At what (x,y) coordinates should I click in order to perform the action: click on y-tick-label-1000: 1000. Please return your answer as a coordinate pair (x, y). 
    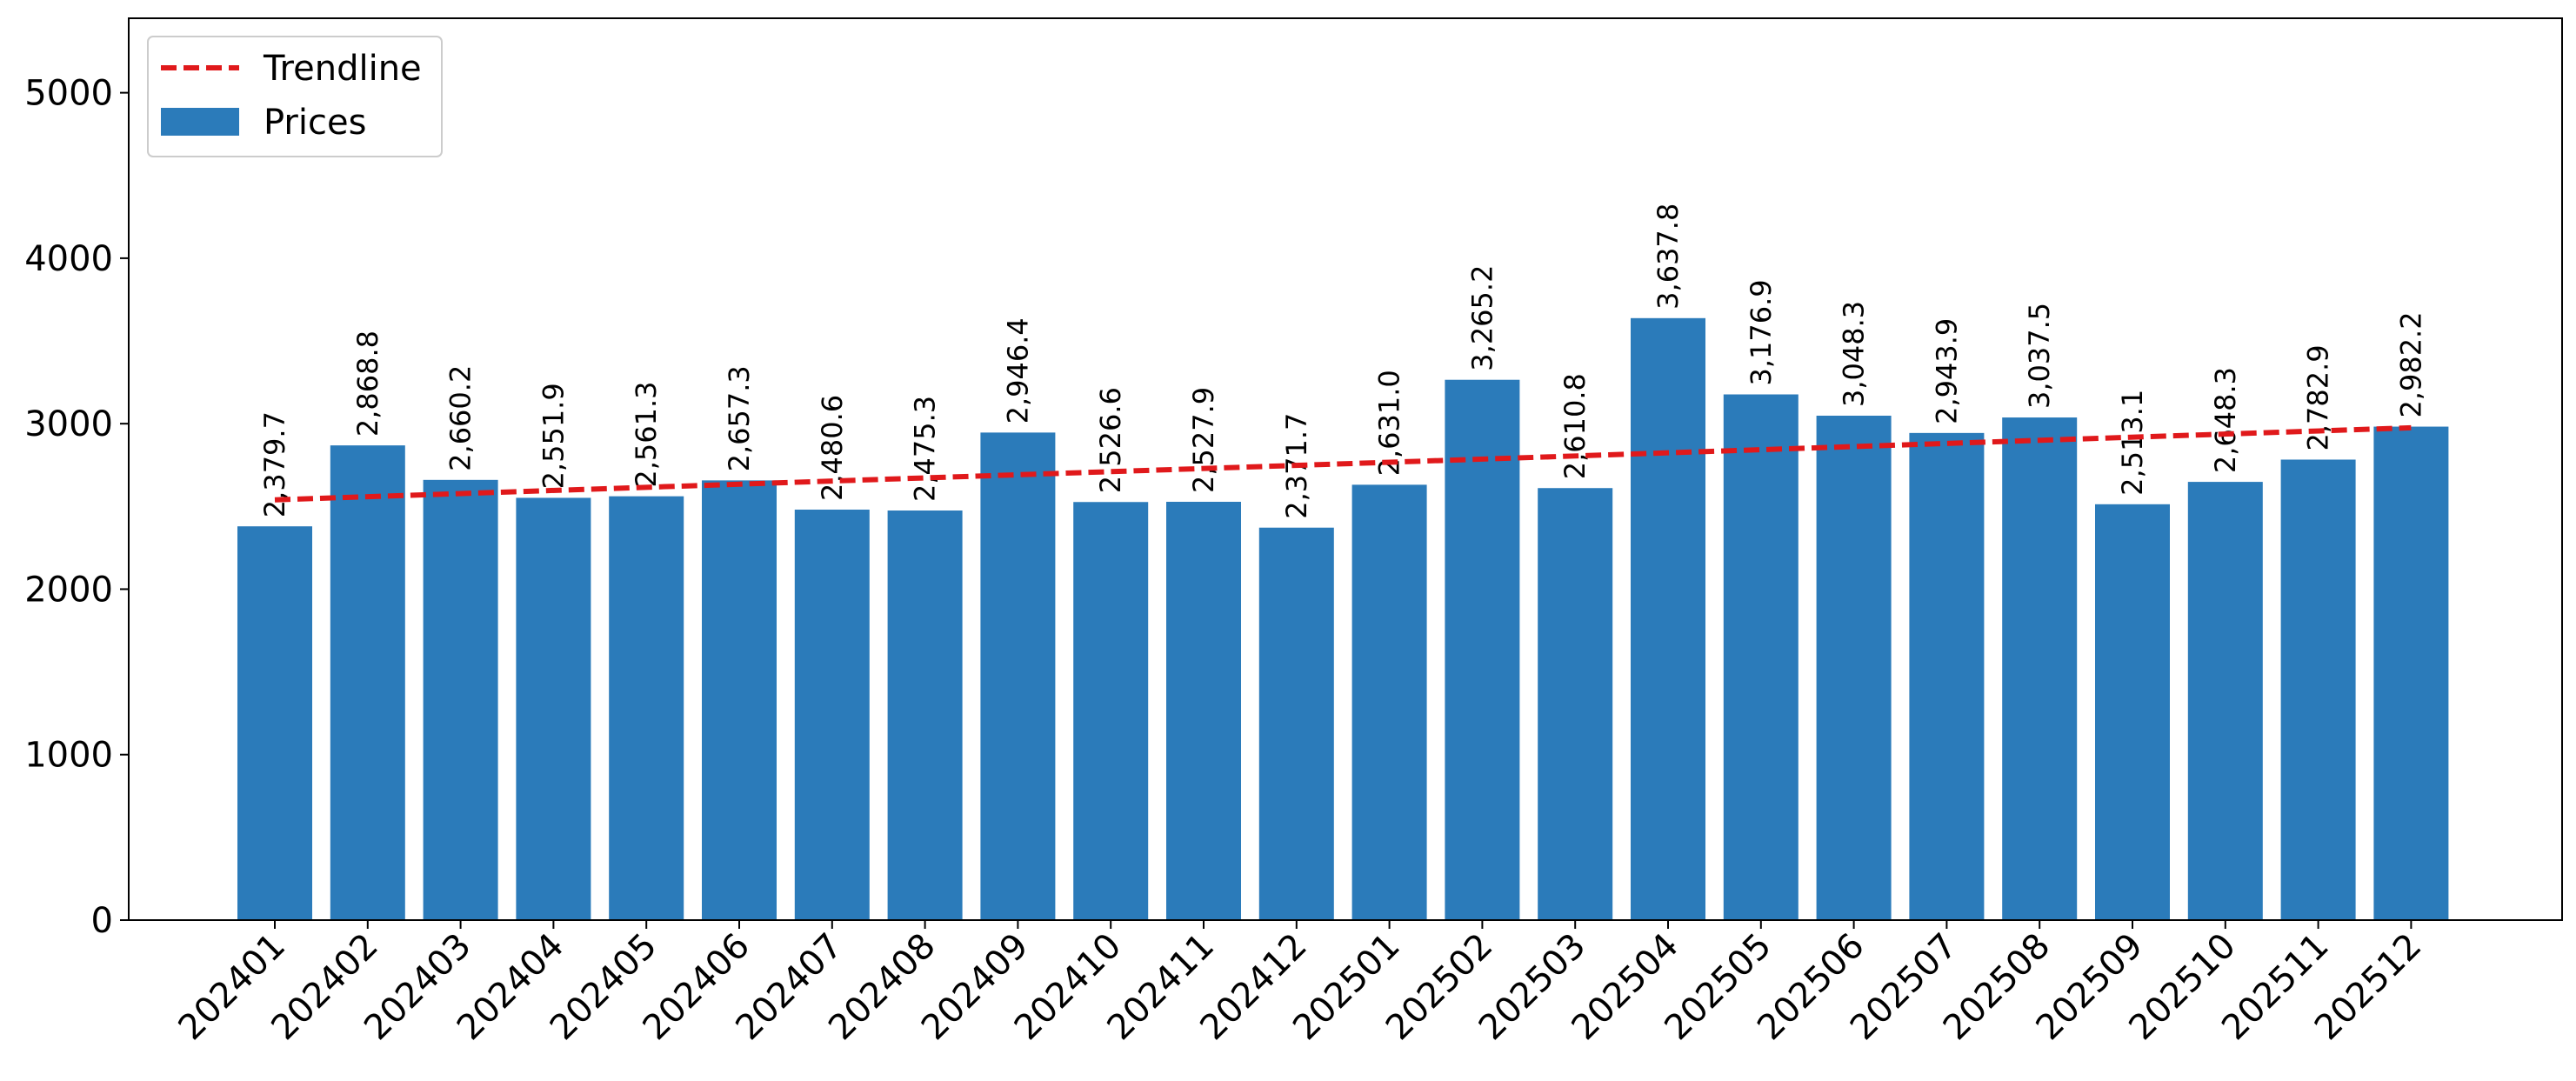
    Looking at the image, I should click on (68, 756).